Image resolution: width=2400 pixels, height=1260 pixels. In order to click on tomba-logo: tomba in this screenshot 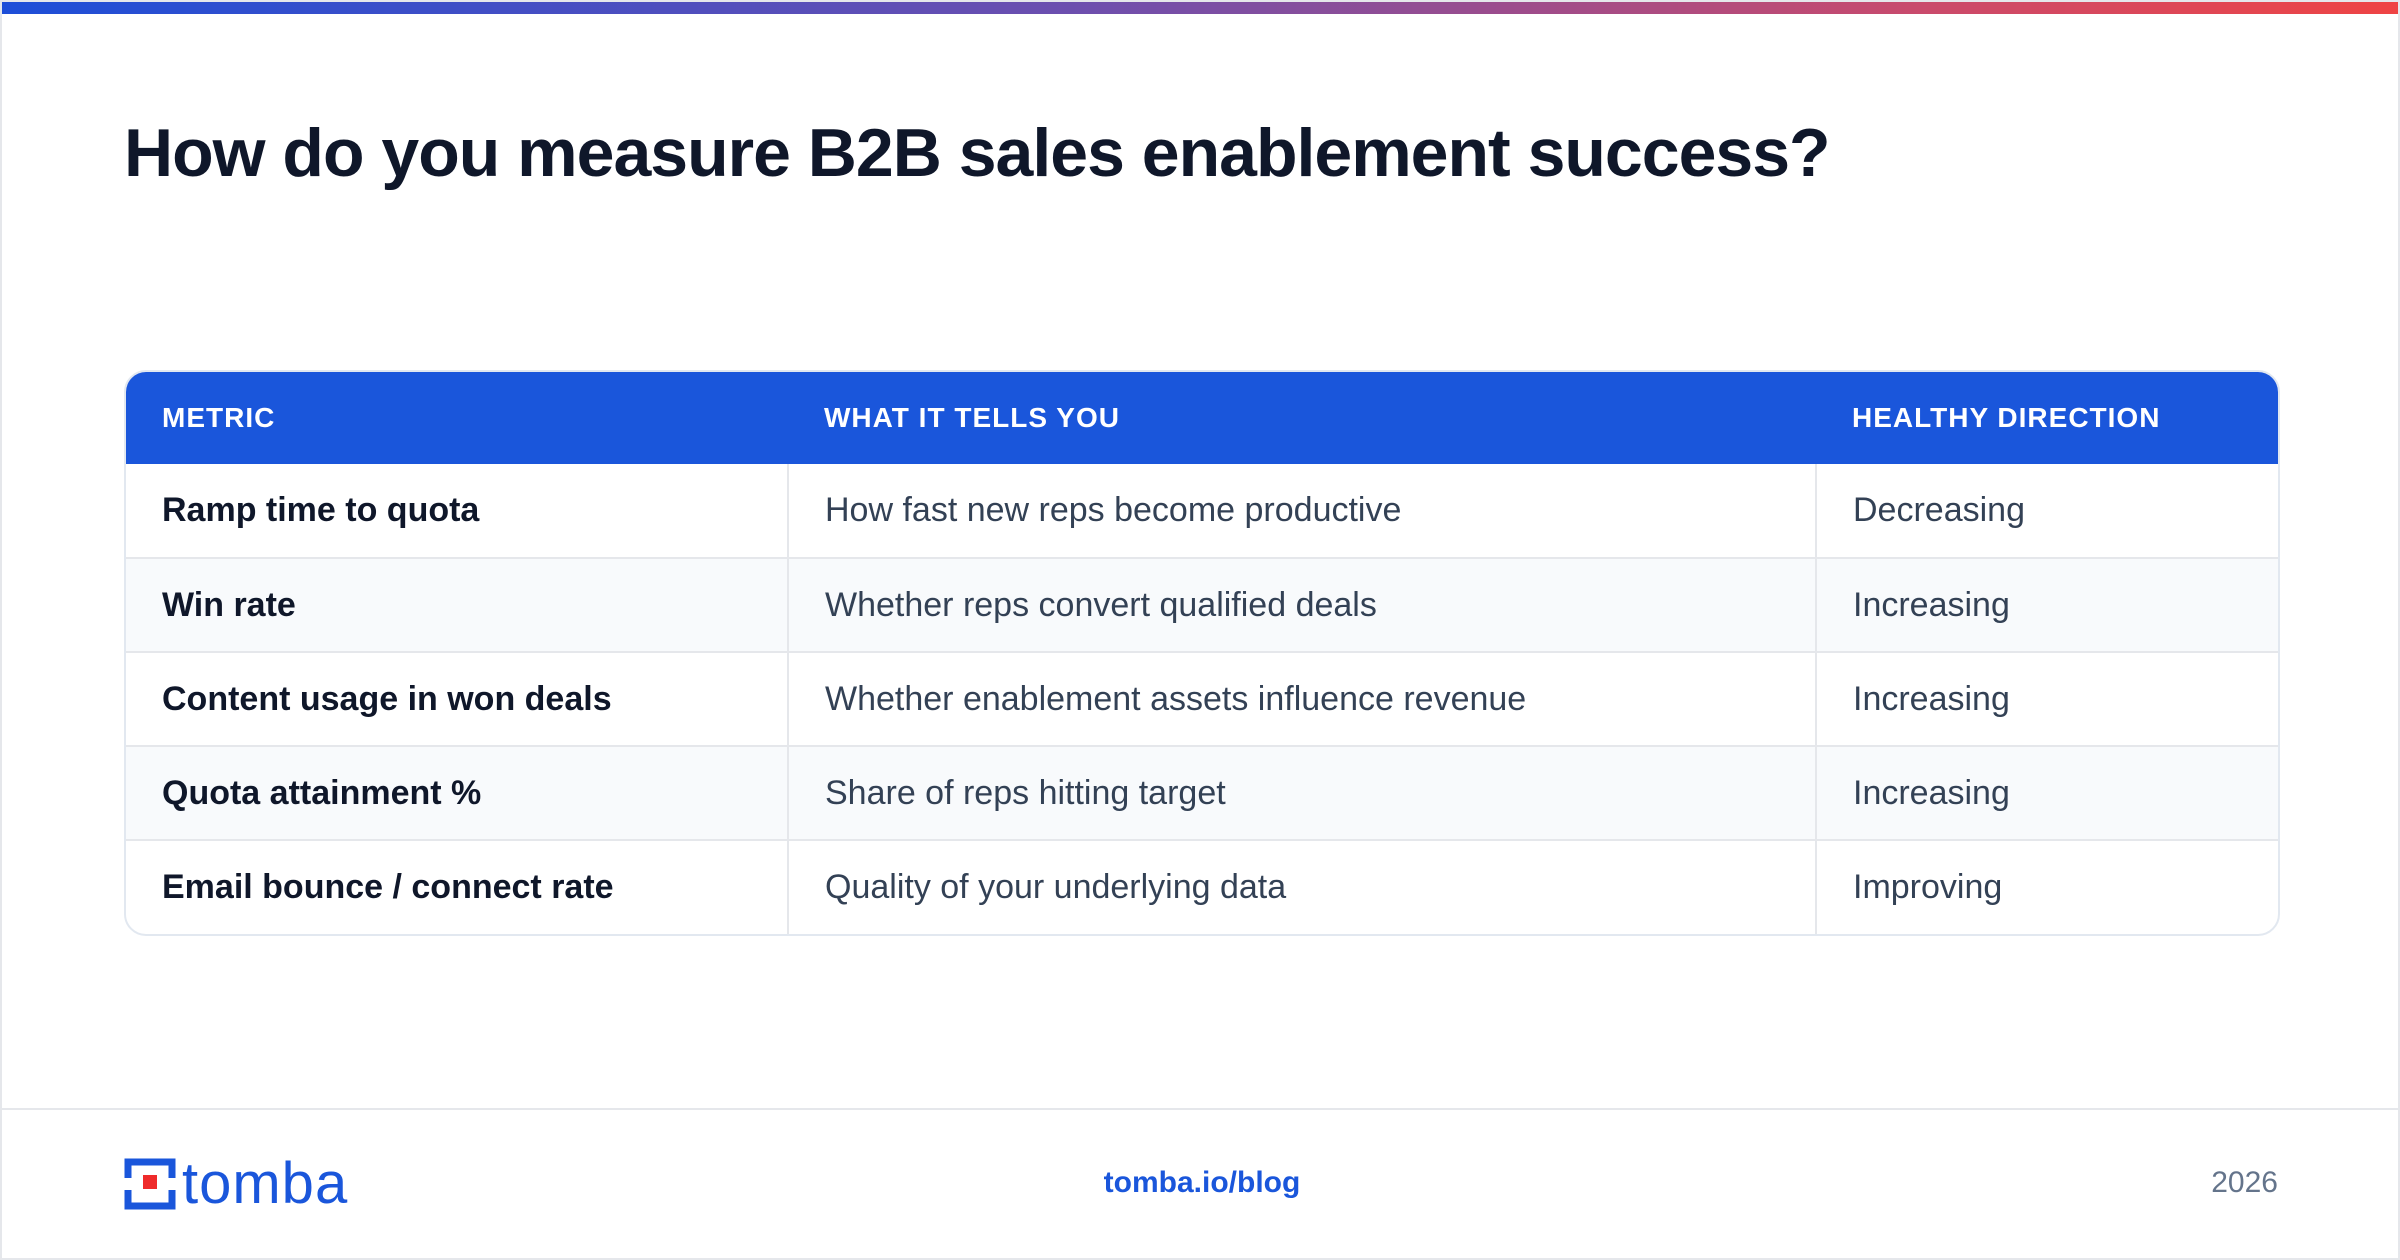, I will do `click(236, 1184)`.